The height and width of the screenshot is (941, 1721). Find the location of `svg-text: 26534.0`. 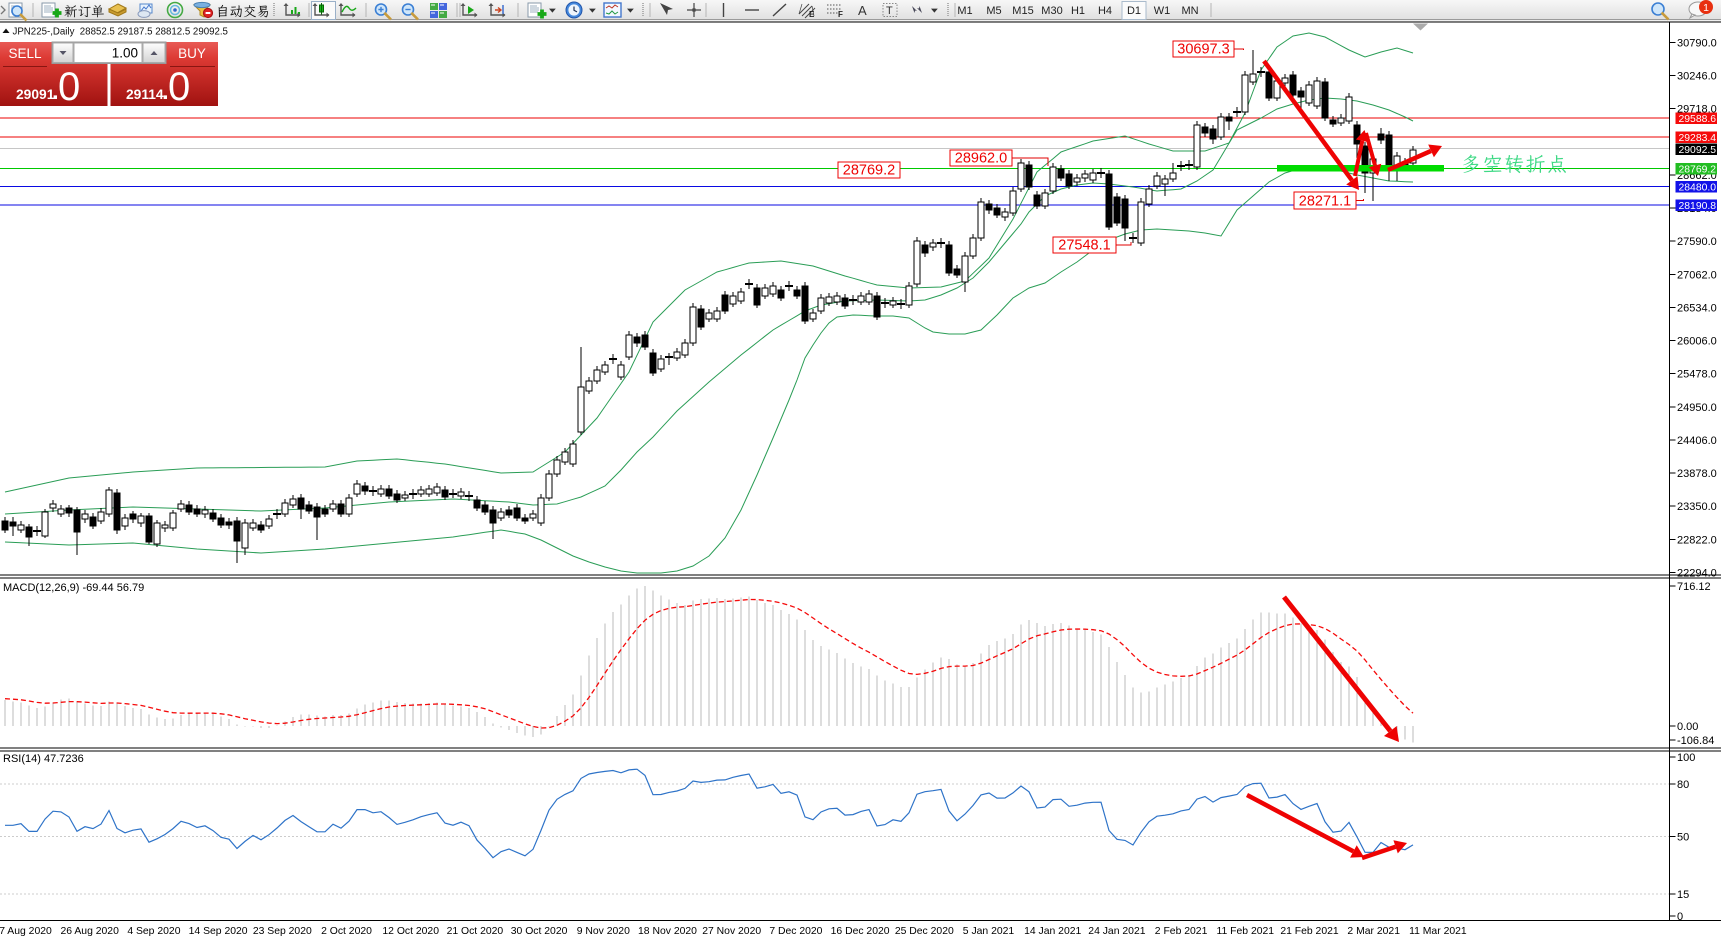

svg-text: 26534.0 is located at coordinates (1697, 308).